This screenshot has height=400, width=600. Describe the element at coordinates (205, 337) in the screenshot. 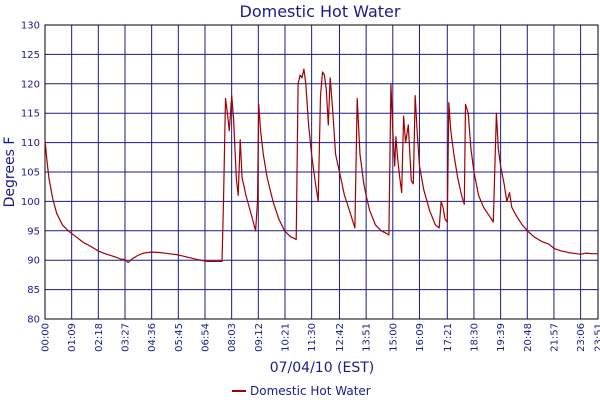

I see `x-tick-label: 06:54` at that location.